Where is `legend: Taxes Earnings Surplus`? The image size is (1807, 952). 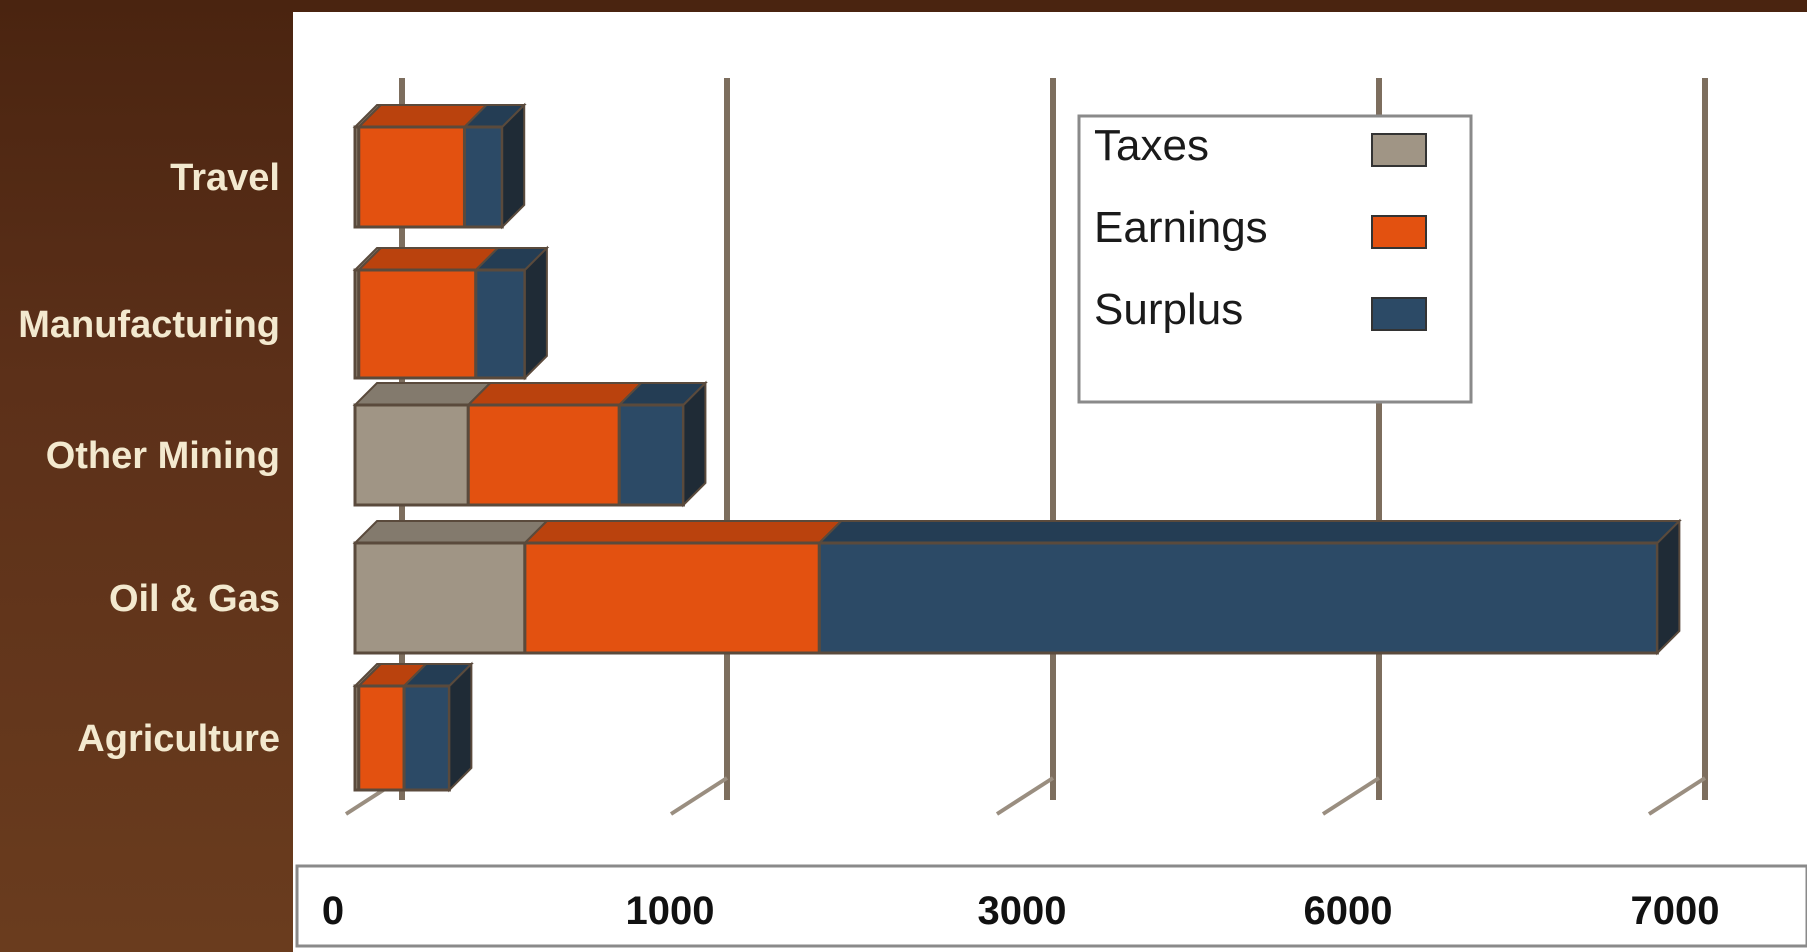
legend: Taxes Earnings Surplus is located at coordinates (1275, 259).